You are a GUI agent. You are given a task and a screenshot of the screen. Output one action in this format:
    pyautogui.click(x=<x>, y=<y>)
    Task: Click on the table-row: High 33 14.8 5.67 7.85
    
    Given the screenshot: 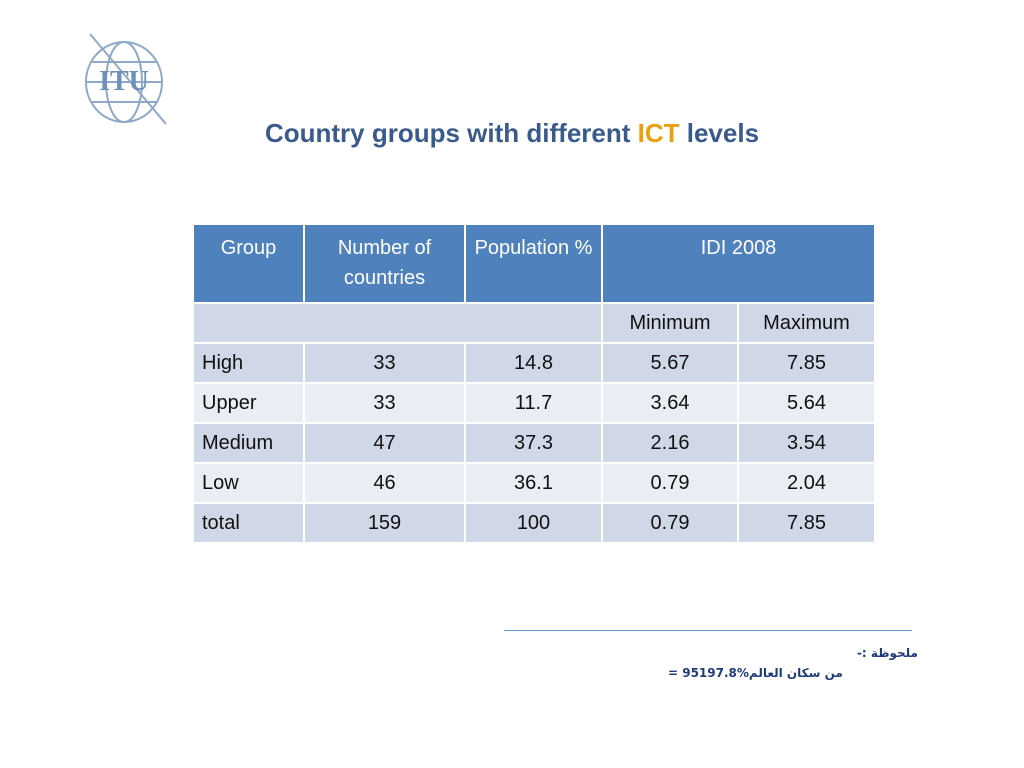 What is the action you would take?
    pyautogui.click(x=534, y=363)
    